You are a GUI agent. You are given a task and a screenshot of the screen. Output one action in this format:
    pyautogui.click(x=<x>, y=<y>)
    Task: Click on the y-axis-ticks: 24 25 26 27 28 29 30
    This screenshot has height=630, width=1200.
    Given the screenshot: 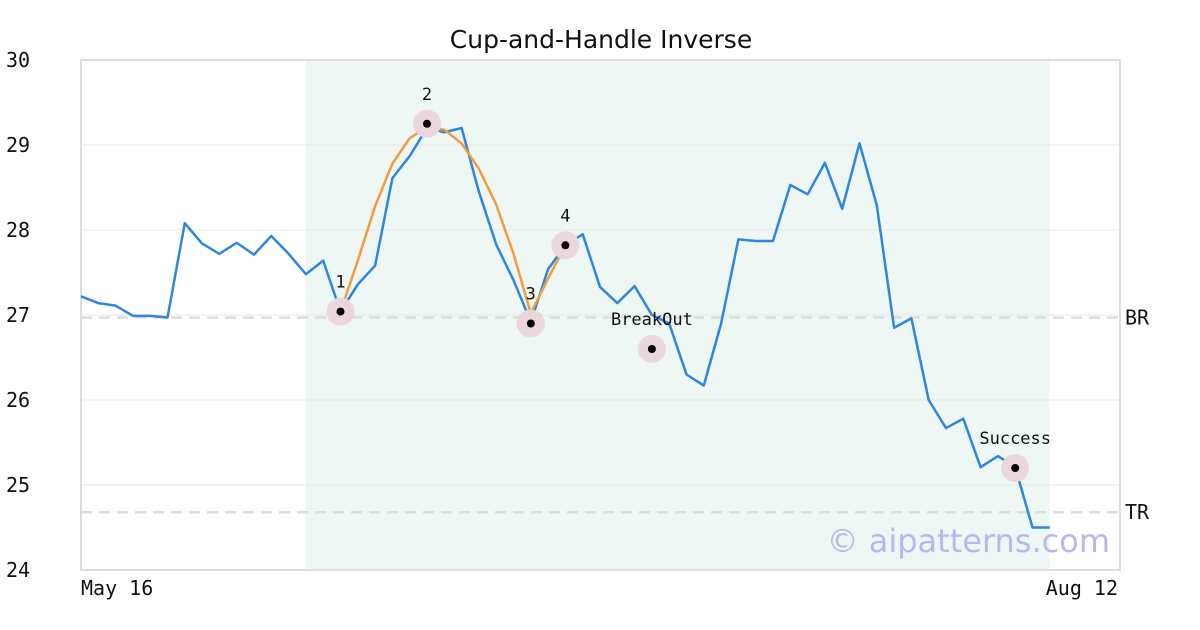 What is the action you would take?
    pyautogui.click(x=18, y=315)
    